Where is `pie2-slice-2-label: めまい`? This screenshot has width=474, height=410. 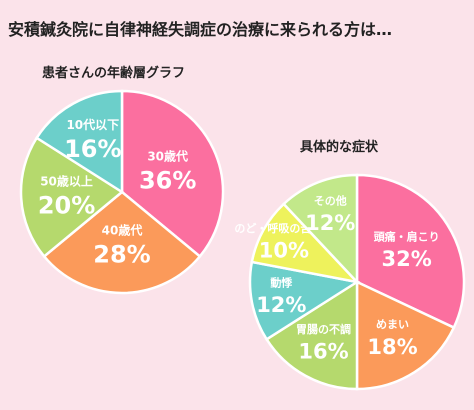
pie2-slice-2-label: めまい is located at coordinates (392, 324).